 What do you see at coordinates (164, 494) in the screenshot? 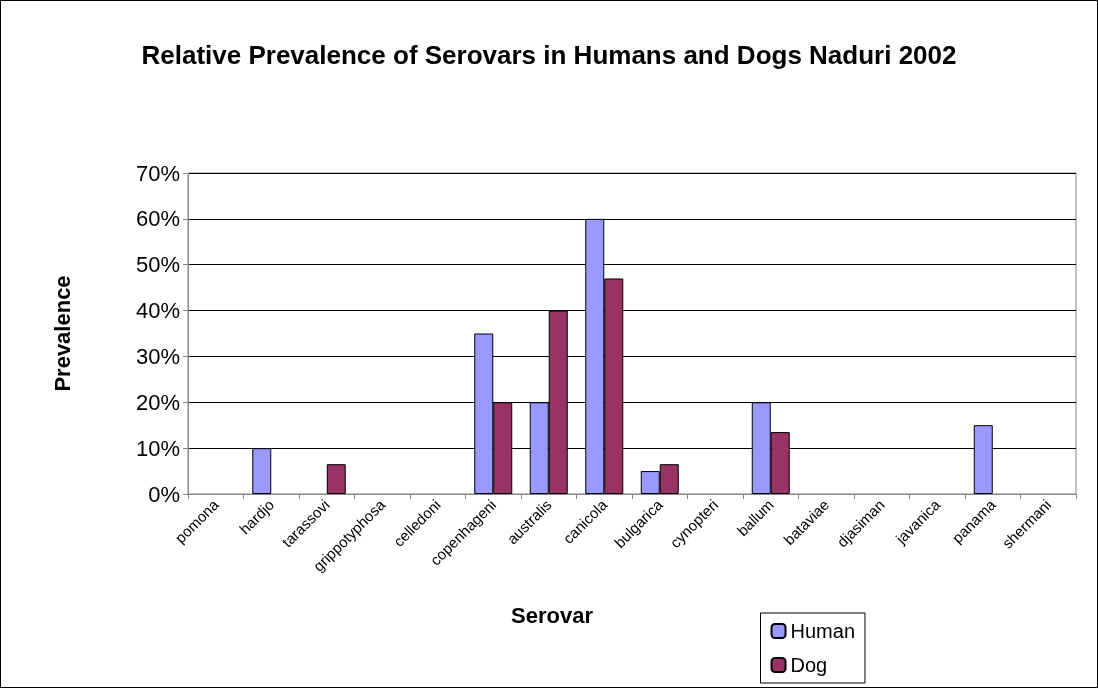
I see `y-tick-label: 0%` at bounding box center [164, 494].